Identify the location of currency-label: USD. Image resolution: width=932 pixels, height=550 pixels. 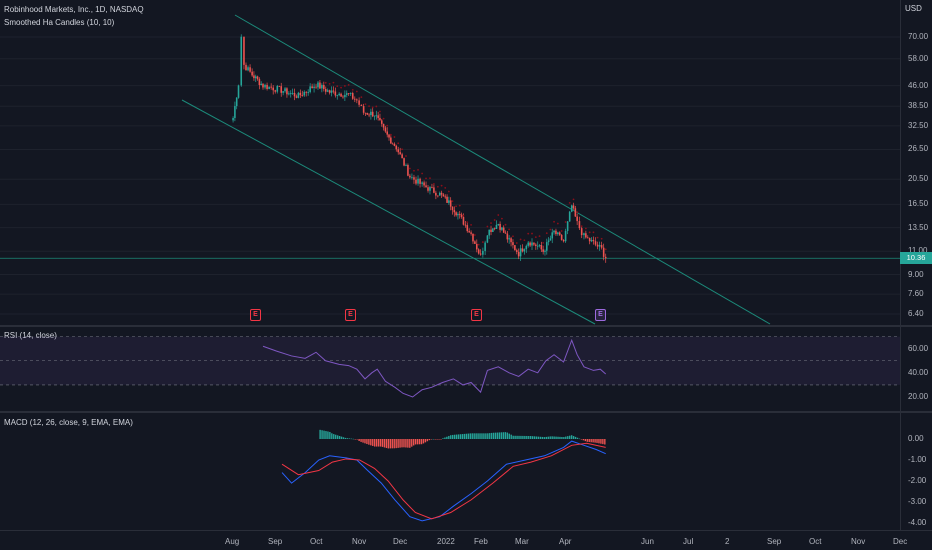
(913, 8).